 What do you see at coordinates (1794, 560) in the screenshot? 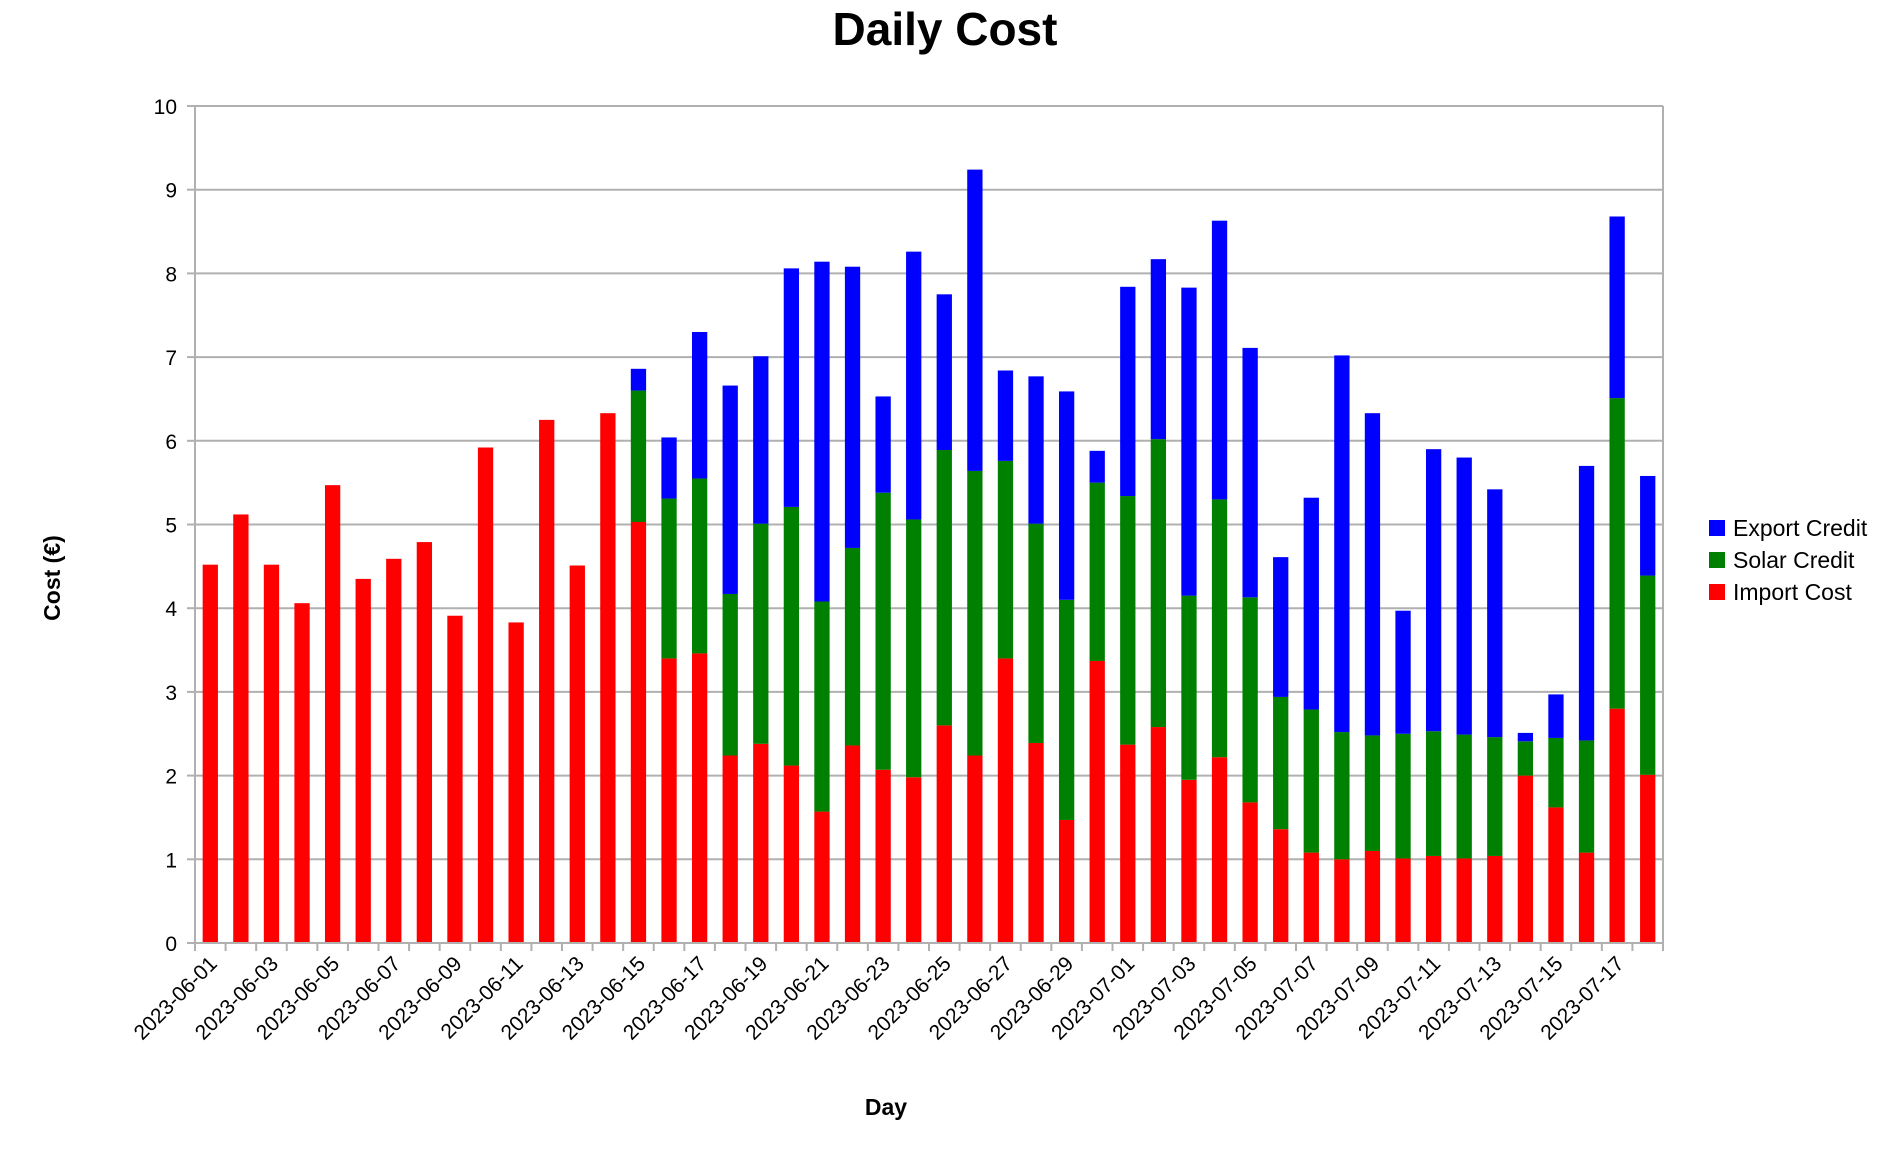
I see `legend-label-solar-credit: Solar Credit` at bounding box center [1794, 560].